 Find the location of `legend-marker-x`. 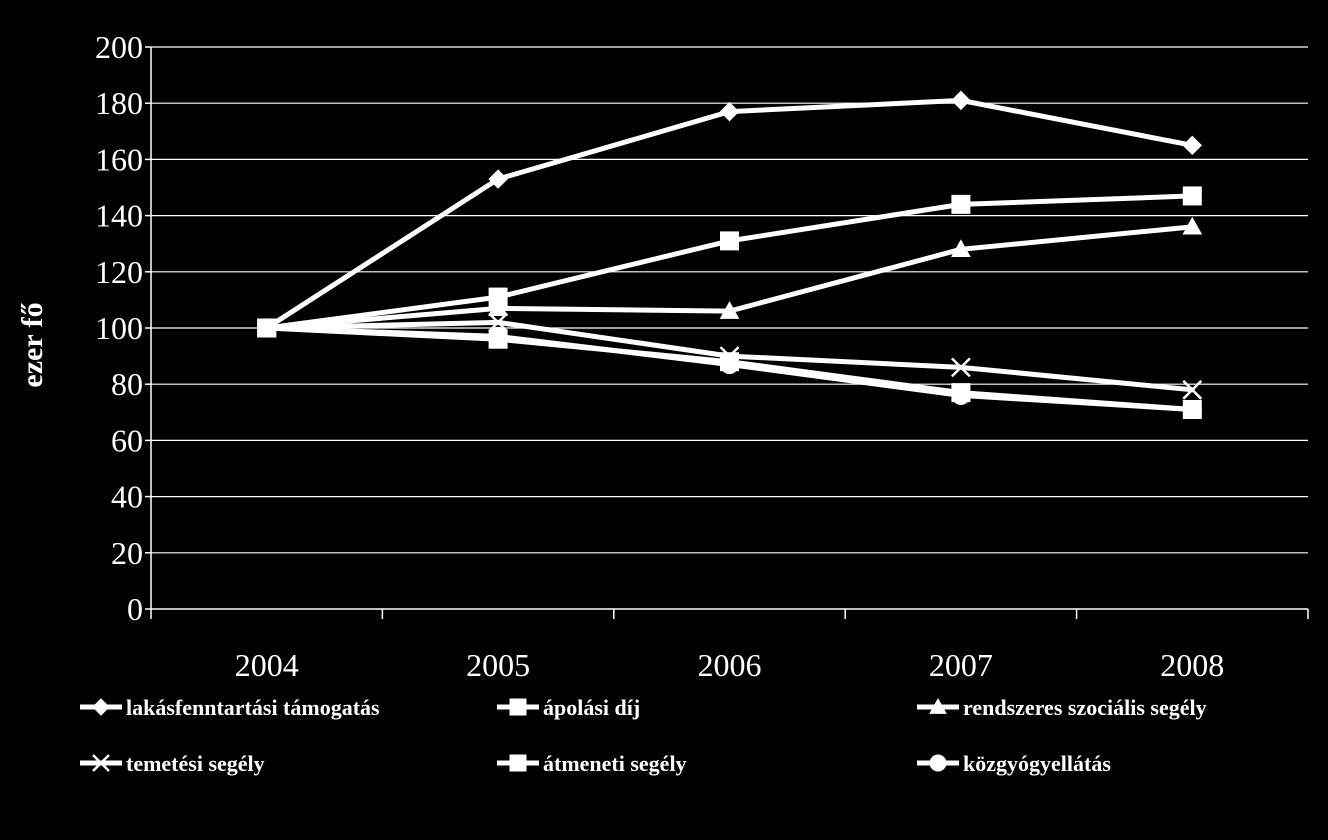

legend-marker-x is located at coordinates (101, 763).